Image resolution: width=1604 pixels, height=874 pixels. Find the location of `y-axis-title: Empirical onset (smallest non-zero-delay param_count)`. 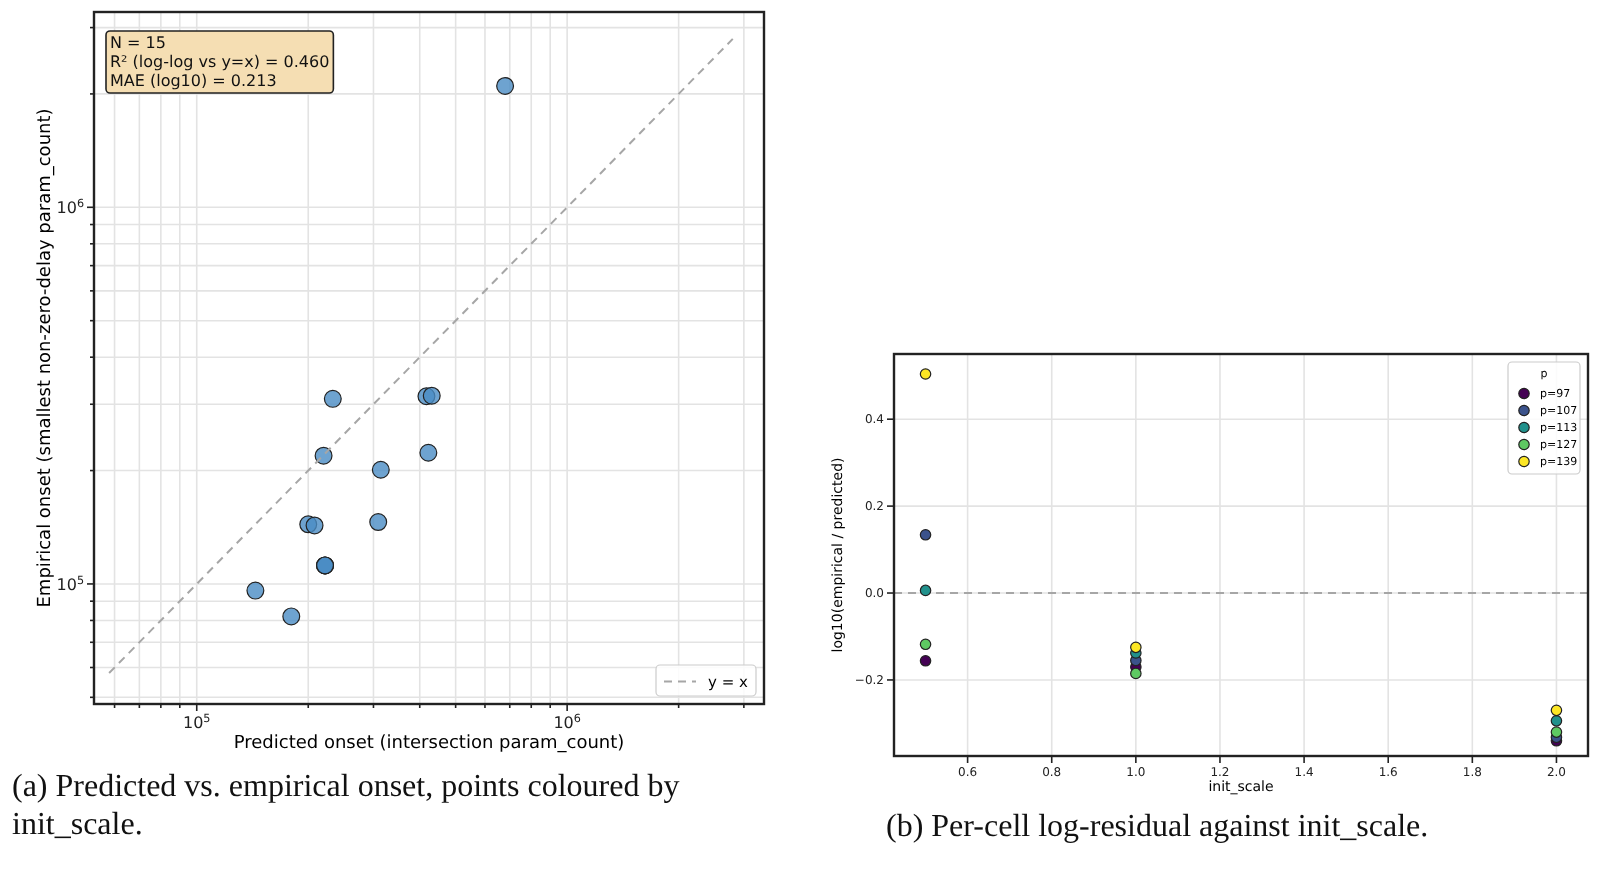

y-axis-title: Empirical onset (smallest non-zero-delay param_count) is located at coordinates (46, 358).